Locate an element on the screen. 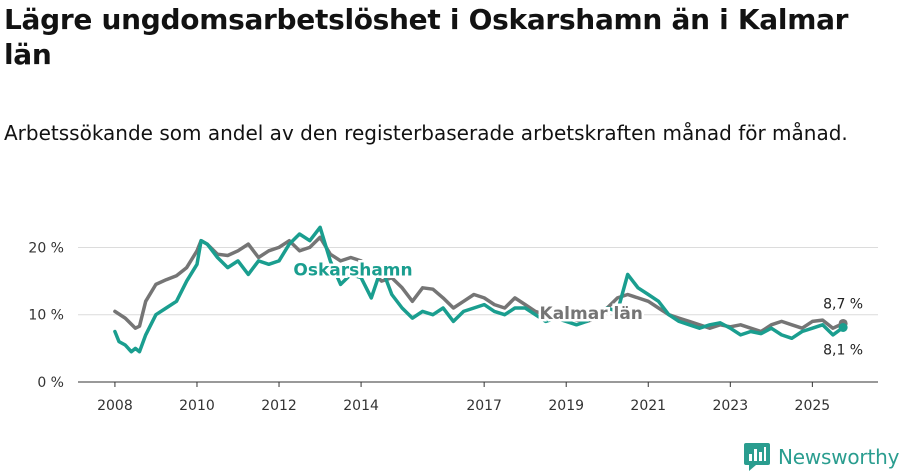 The image size is (900, 474). x-tick-label: 2008 is located at coordinates (115, 406).